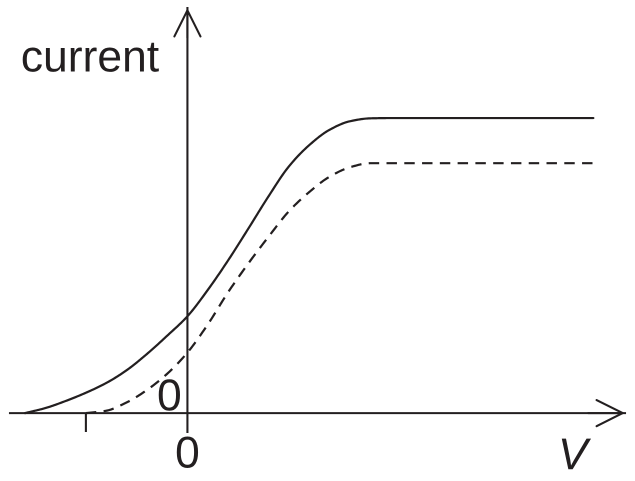 This screenshot has height=481, width=635. What do you see at coordinates (187, 452) in the screenshot?
I see `text: 0` at bounding box center [187, 452].